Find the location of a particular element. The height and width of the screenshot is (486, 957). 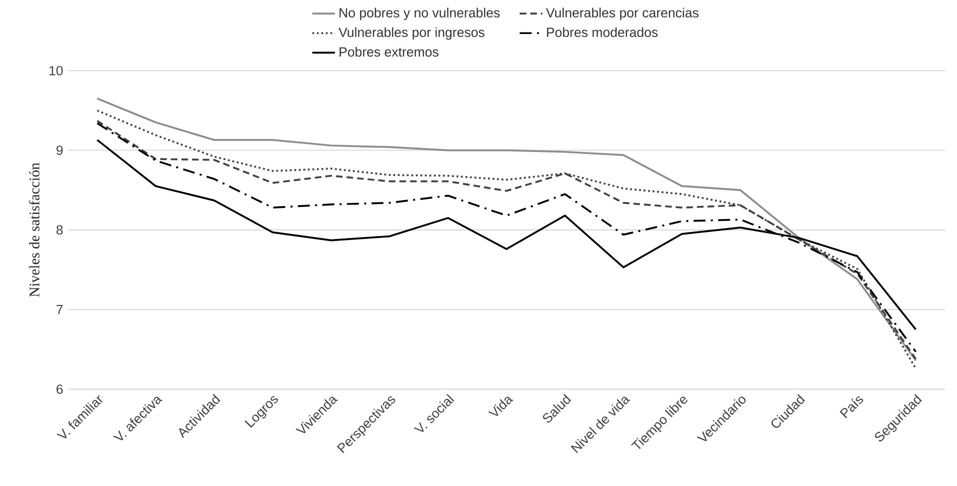

legend-label: Vulnerables por carencias is located at coordinates (622, 14).